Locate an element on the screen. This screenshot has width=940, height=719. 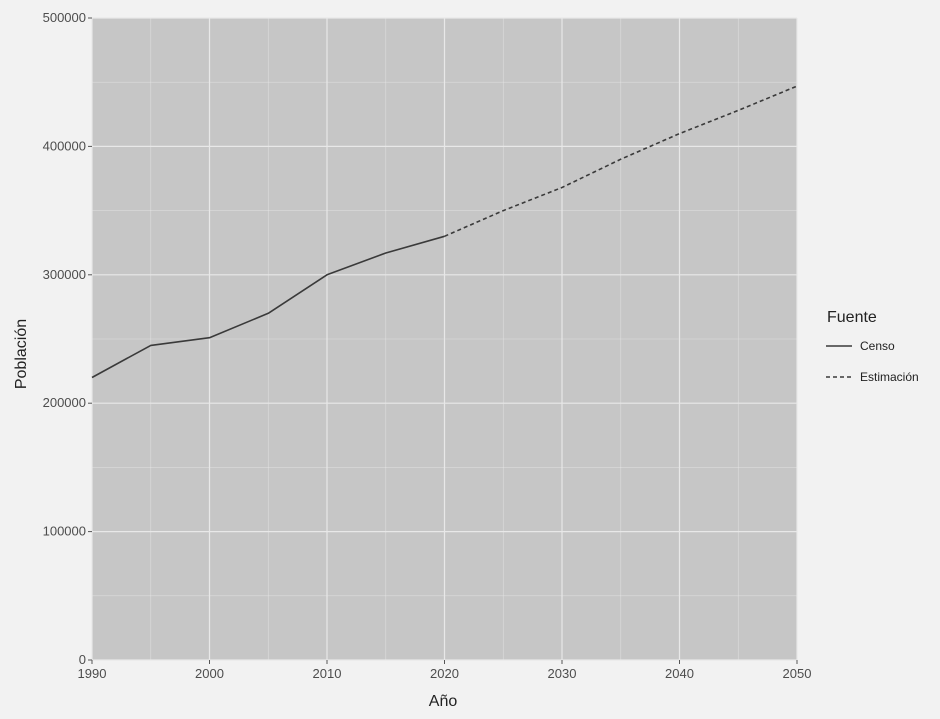
y-tick-label: 200000 is located at coordinates (64, 402).